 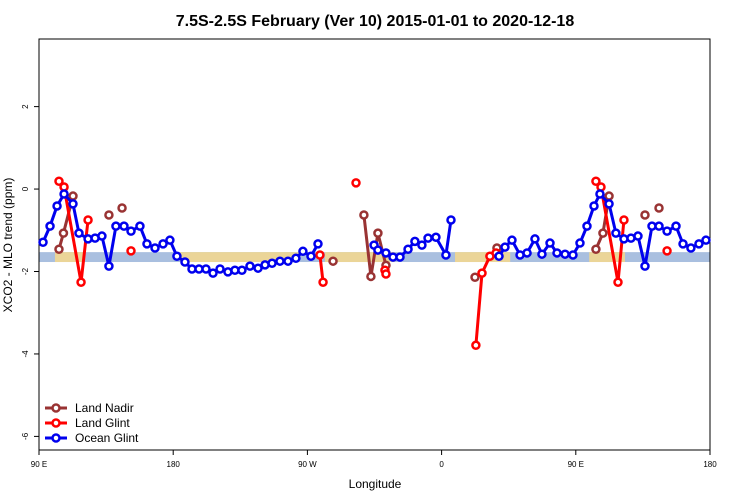 I want to click on x-tick-label: 0, so click(x=441, y=464).